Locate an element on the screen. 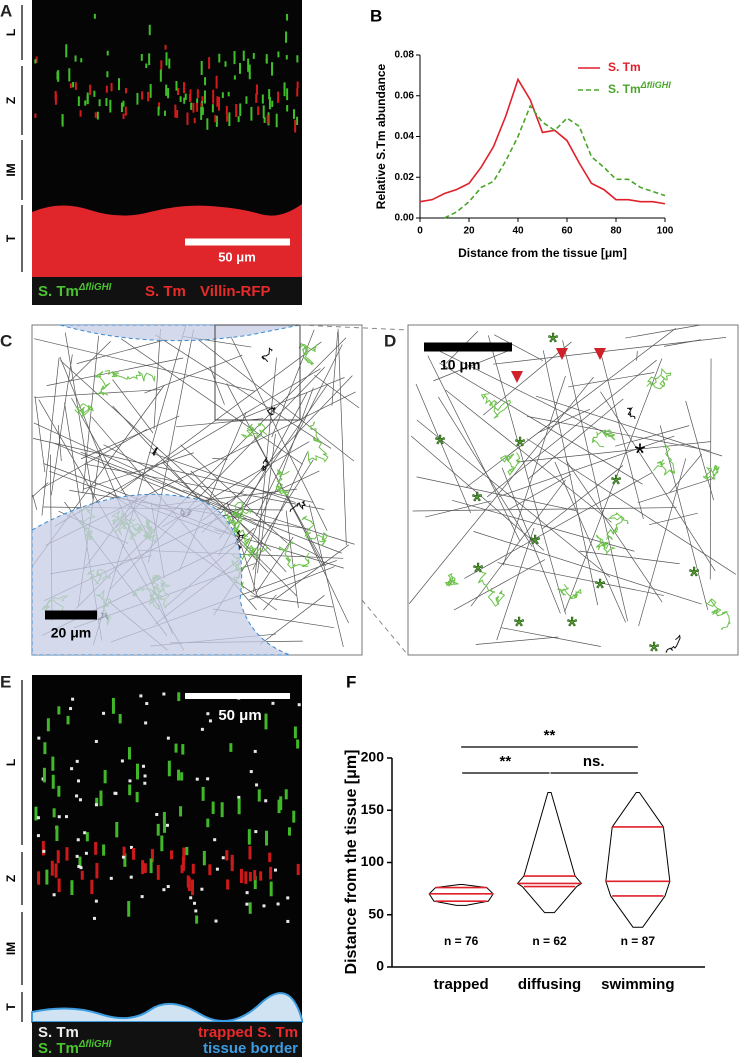 The width and height of the screenshot is (740, 1062). legend-label: S. TmΔfliGHI is located at coordinates (639, 88).